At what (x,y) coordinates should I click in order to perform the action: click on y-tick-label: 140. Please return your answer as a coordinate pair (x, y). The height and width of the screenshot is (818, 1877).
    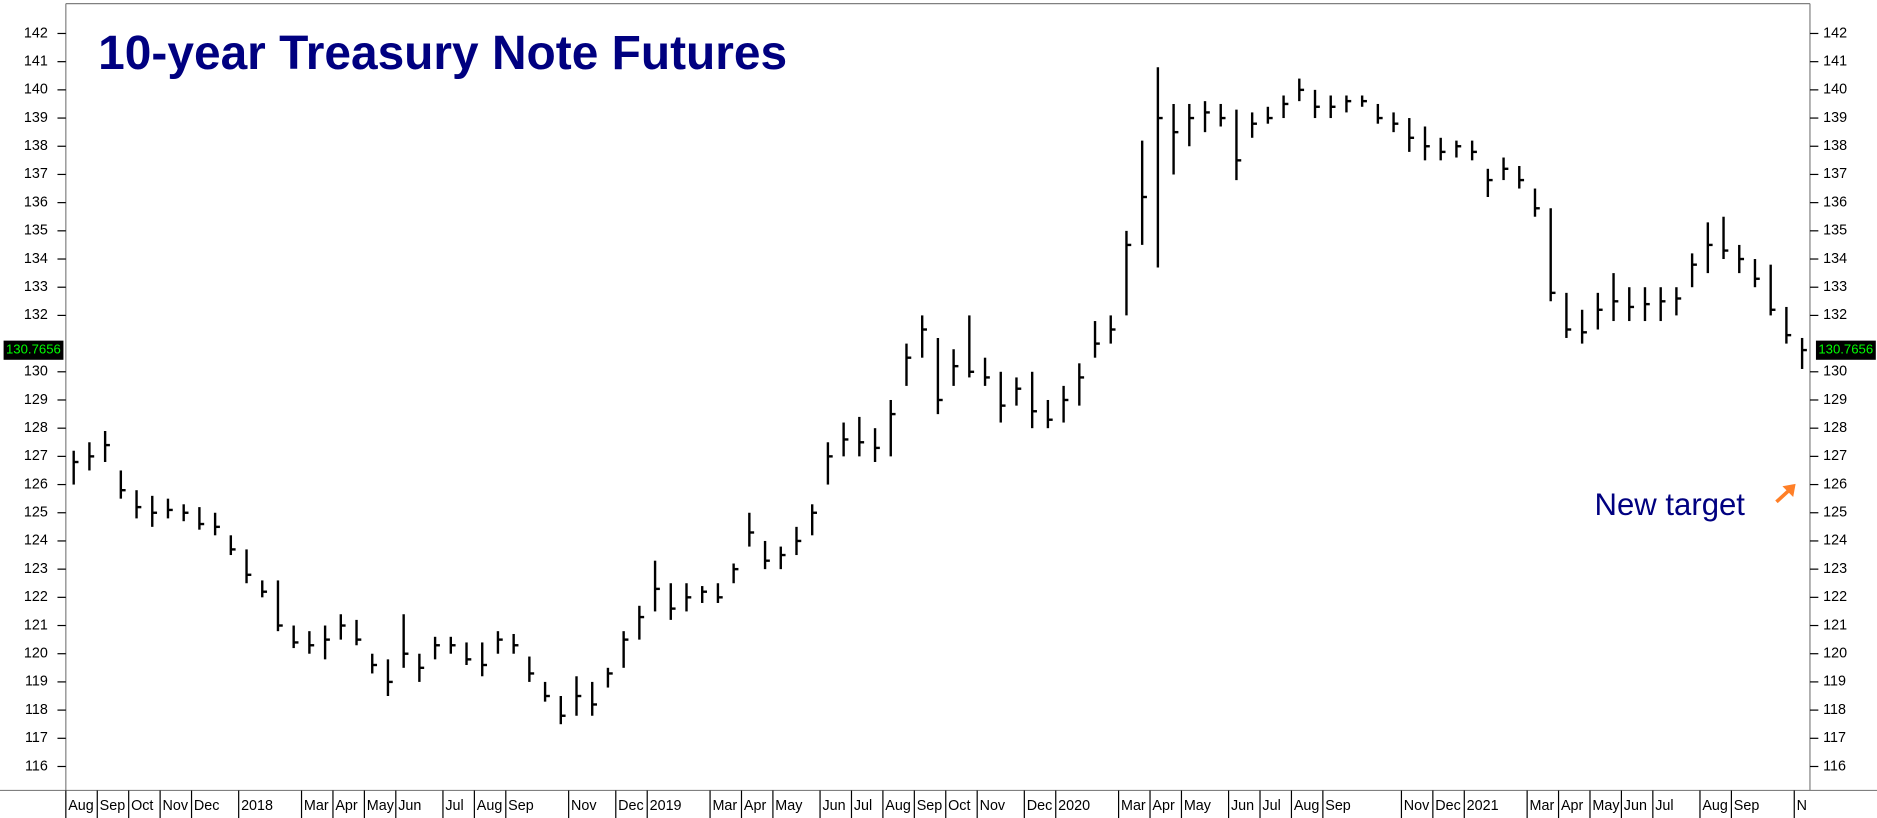
    Looking at the image, I should click on (1835, 90).